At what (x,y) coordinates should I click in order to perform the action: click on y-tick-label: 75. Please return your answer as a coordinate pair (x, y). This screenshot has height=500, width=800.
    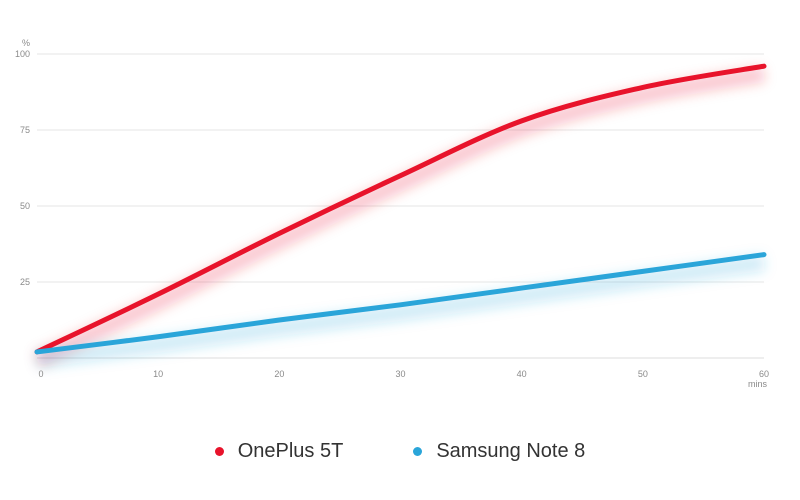
    Looking at the image, I should click on (25, 130).